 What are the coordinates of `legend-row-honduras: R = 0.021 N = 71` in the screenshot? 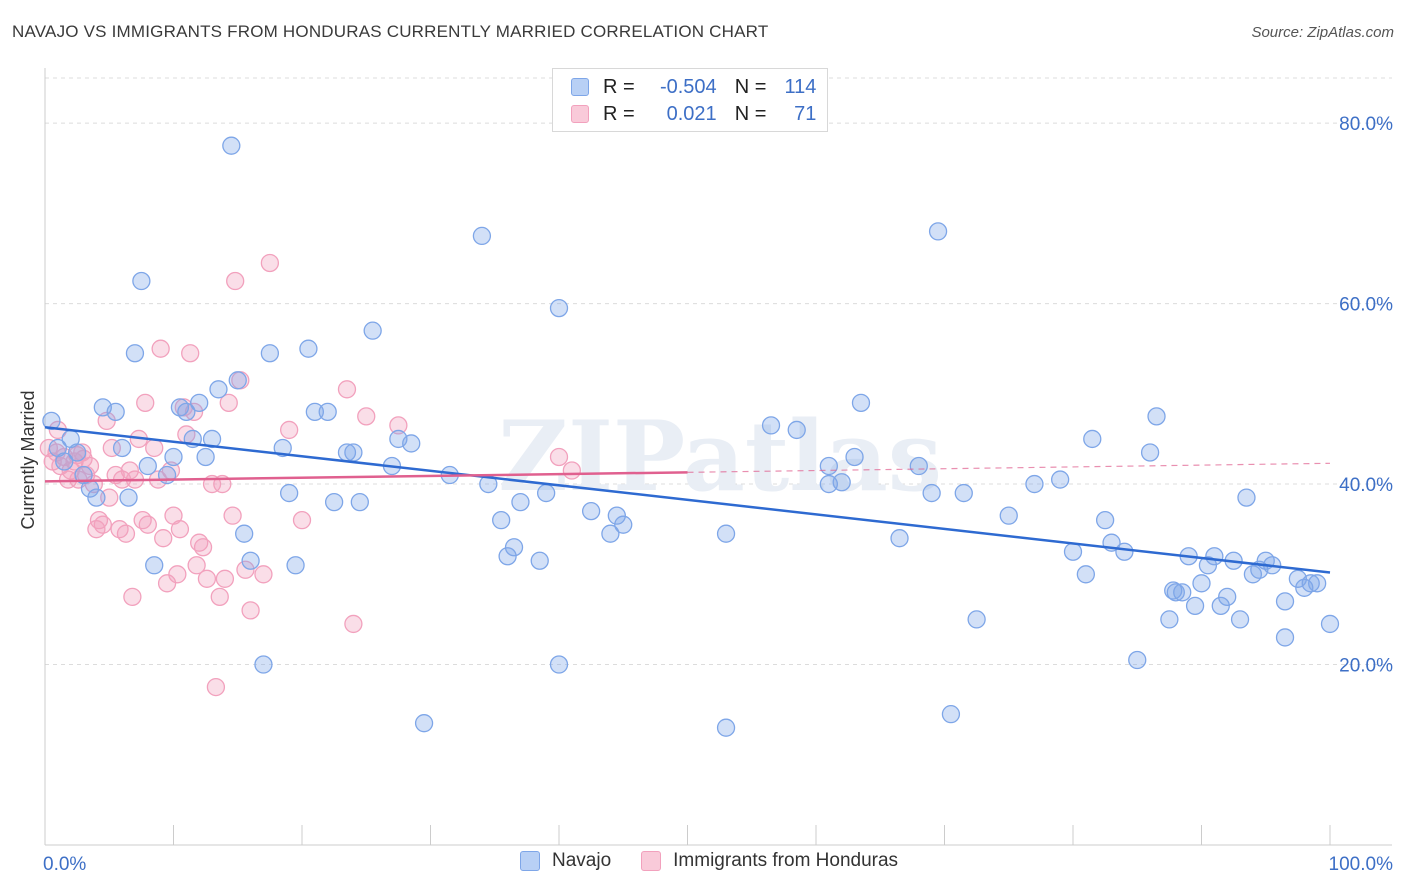 It's located at (693, 114).